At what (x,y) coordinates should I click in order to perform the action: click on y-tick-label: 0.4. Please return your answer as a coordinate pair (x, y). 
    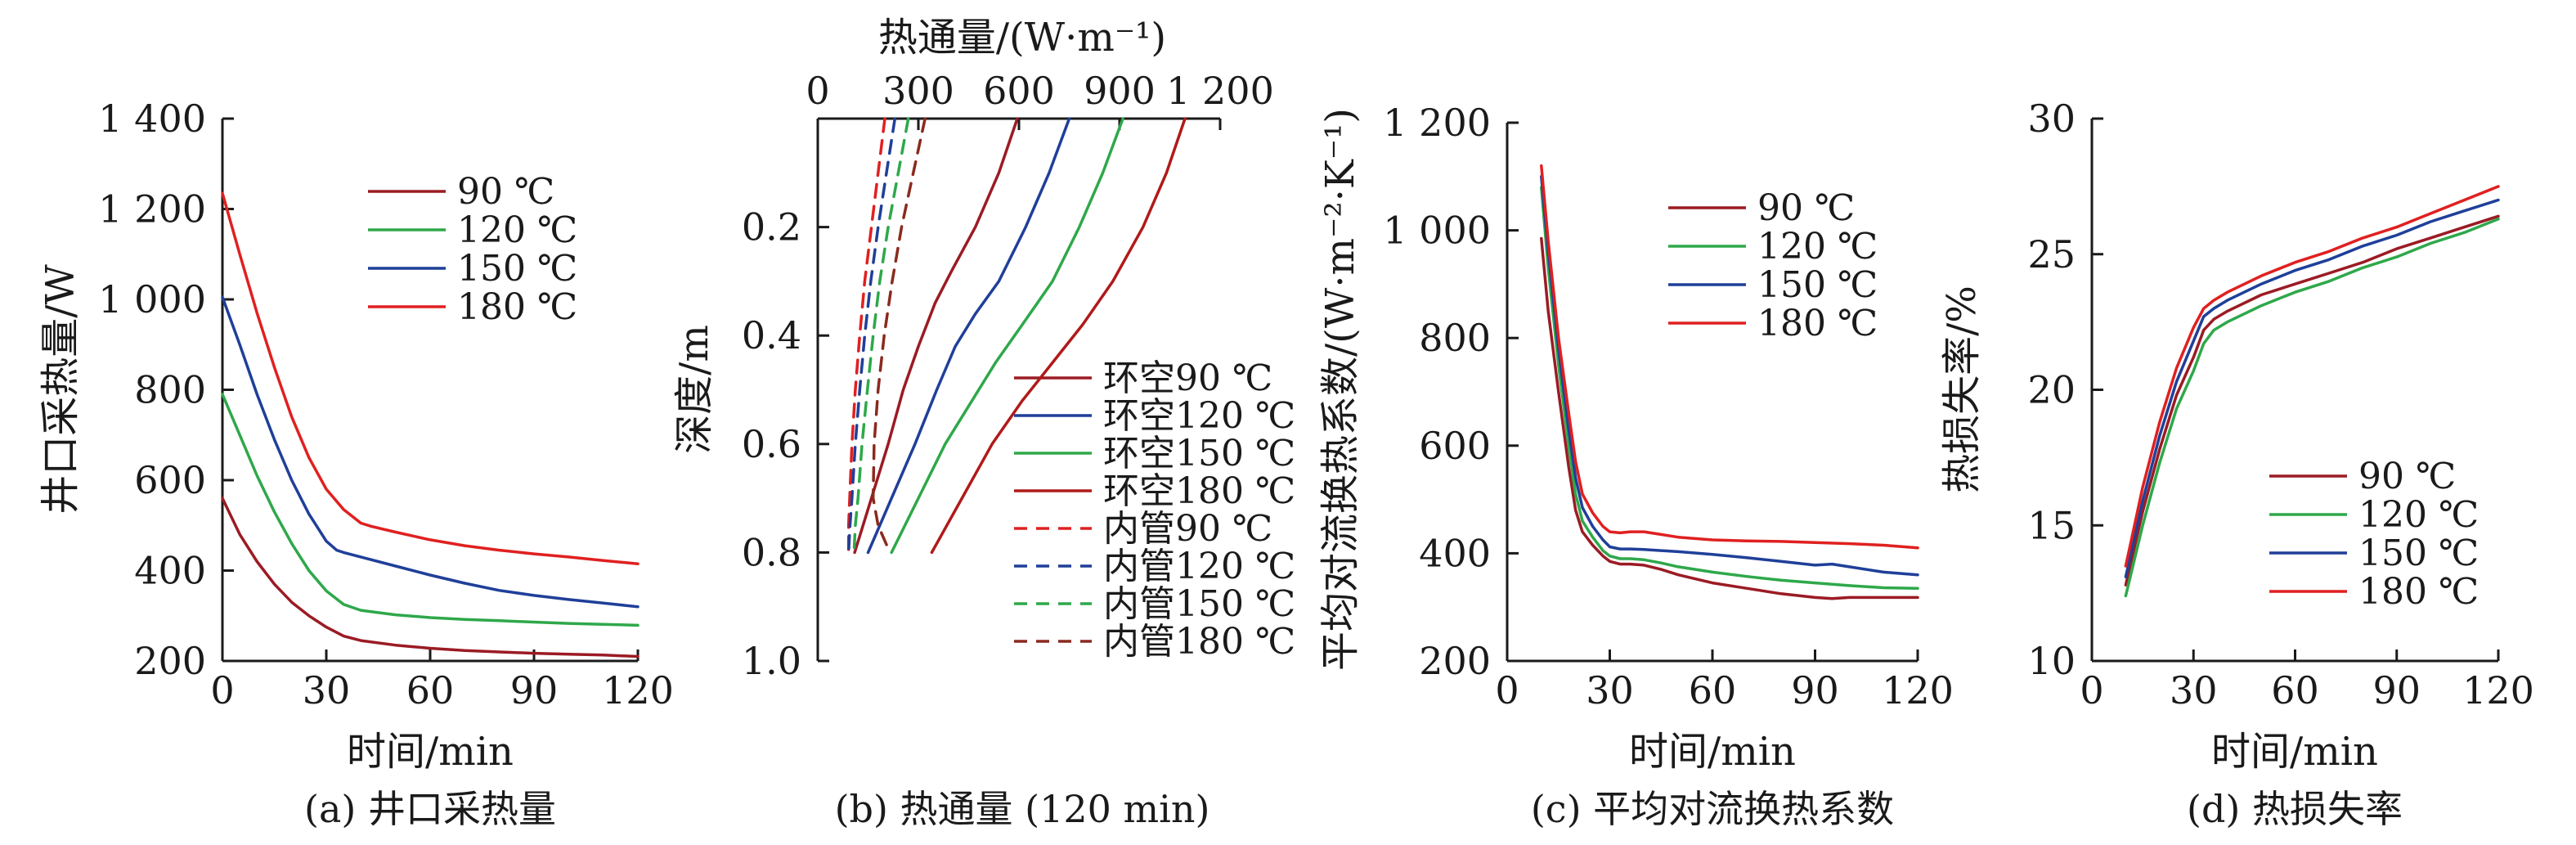
    Looking at the image, I should click on (771, 335).